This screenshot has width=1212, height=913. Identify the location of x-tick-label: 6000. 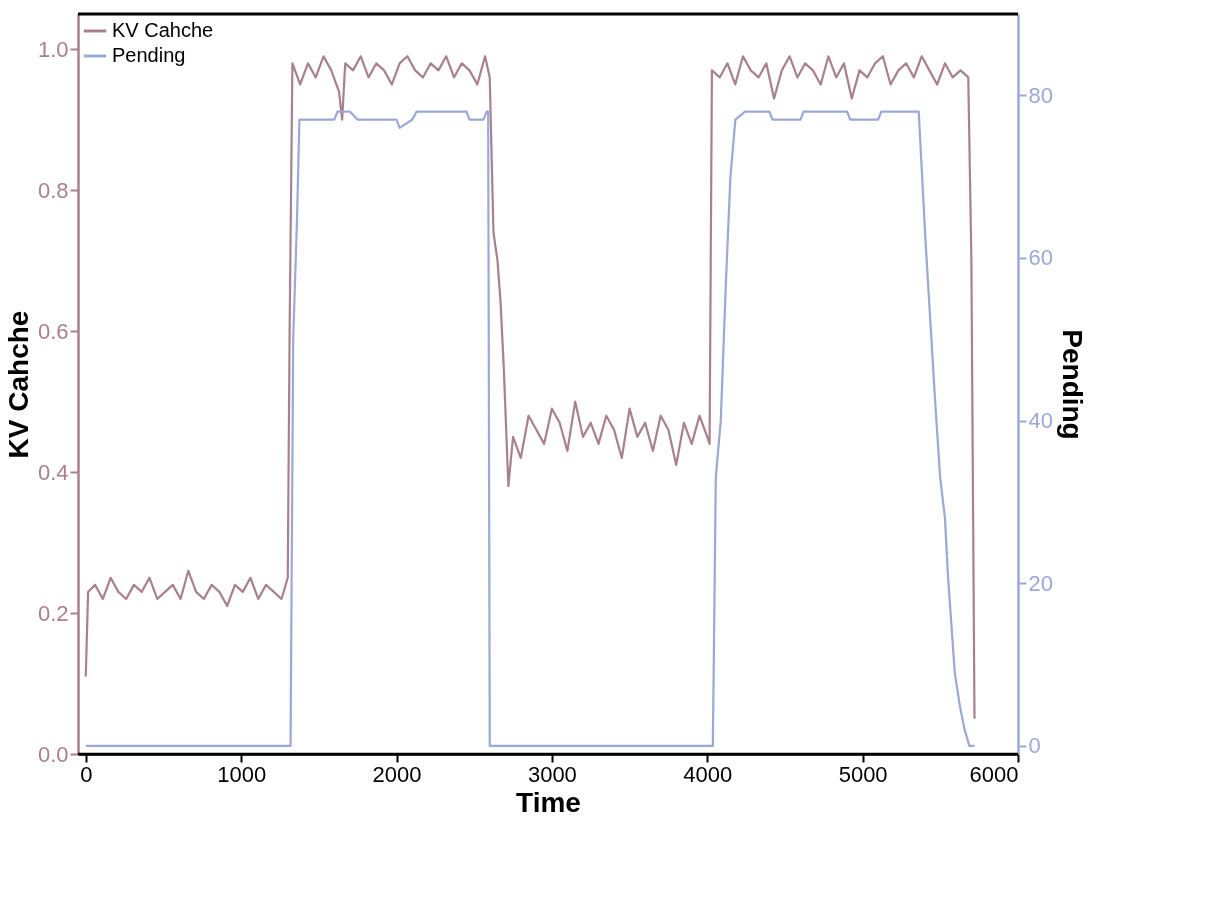
(994, 774).